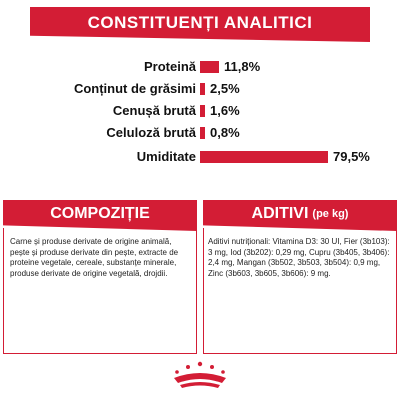  I want to click on analytics-row: Proteină 11,8%, so click(200, 67).